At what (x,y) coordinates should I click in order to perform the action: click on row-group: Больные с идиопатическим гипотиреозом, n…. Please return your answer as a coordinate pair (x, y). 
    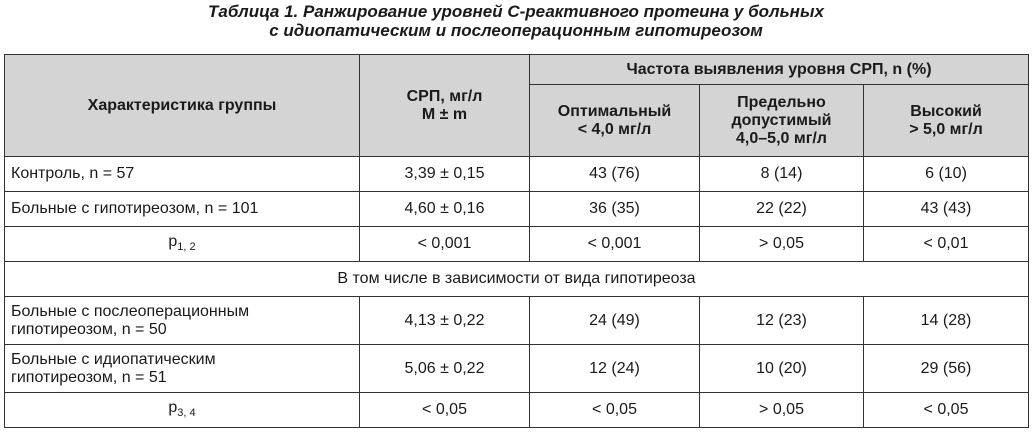
    Looking at the image, I should click on (182, 368).